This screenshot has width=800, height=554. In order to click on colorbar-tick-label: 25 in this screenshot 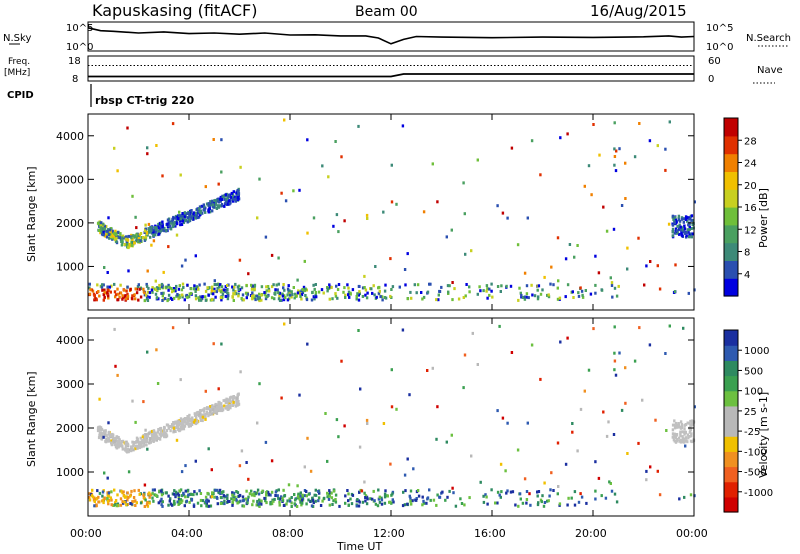, I will do `click(750, 412)`.